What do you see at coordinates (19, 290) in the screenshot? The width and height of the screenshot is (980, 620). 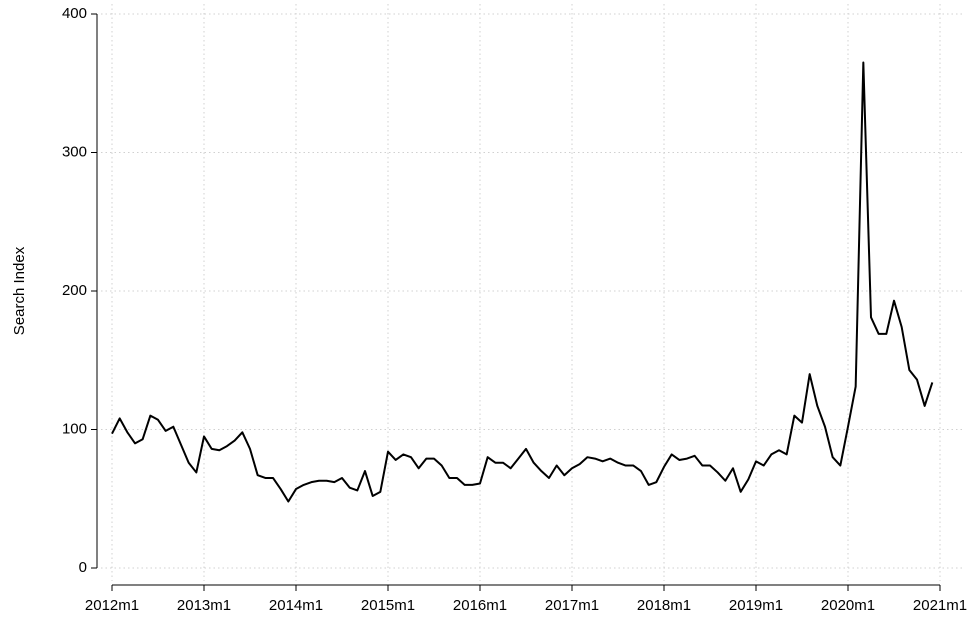 I see `y-axis-label: Search Index` at bounding box center [19, 290].